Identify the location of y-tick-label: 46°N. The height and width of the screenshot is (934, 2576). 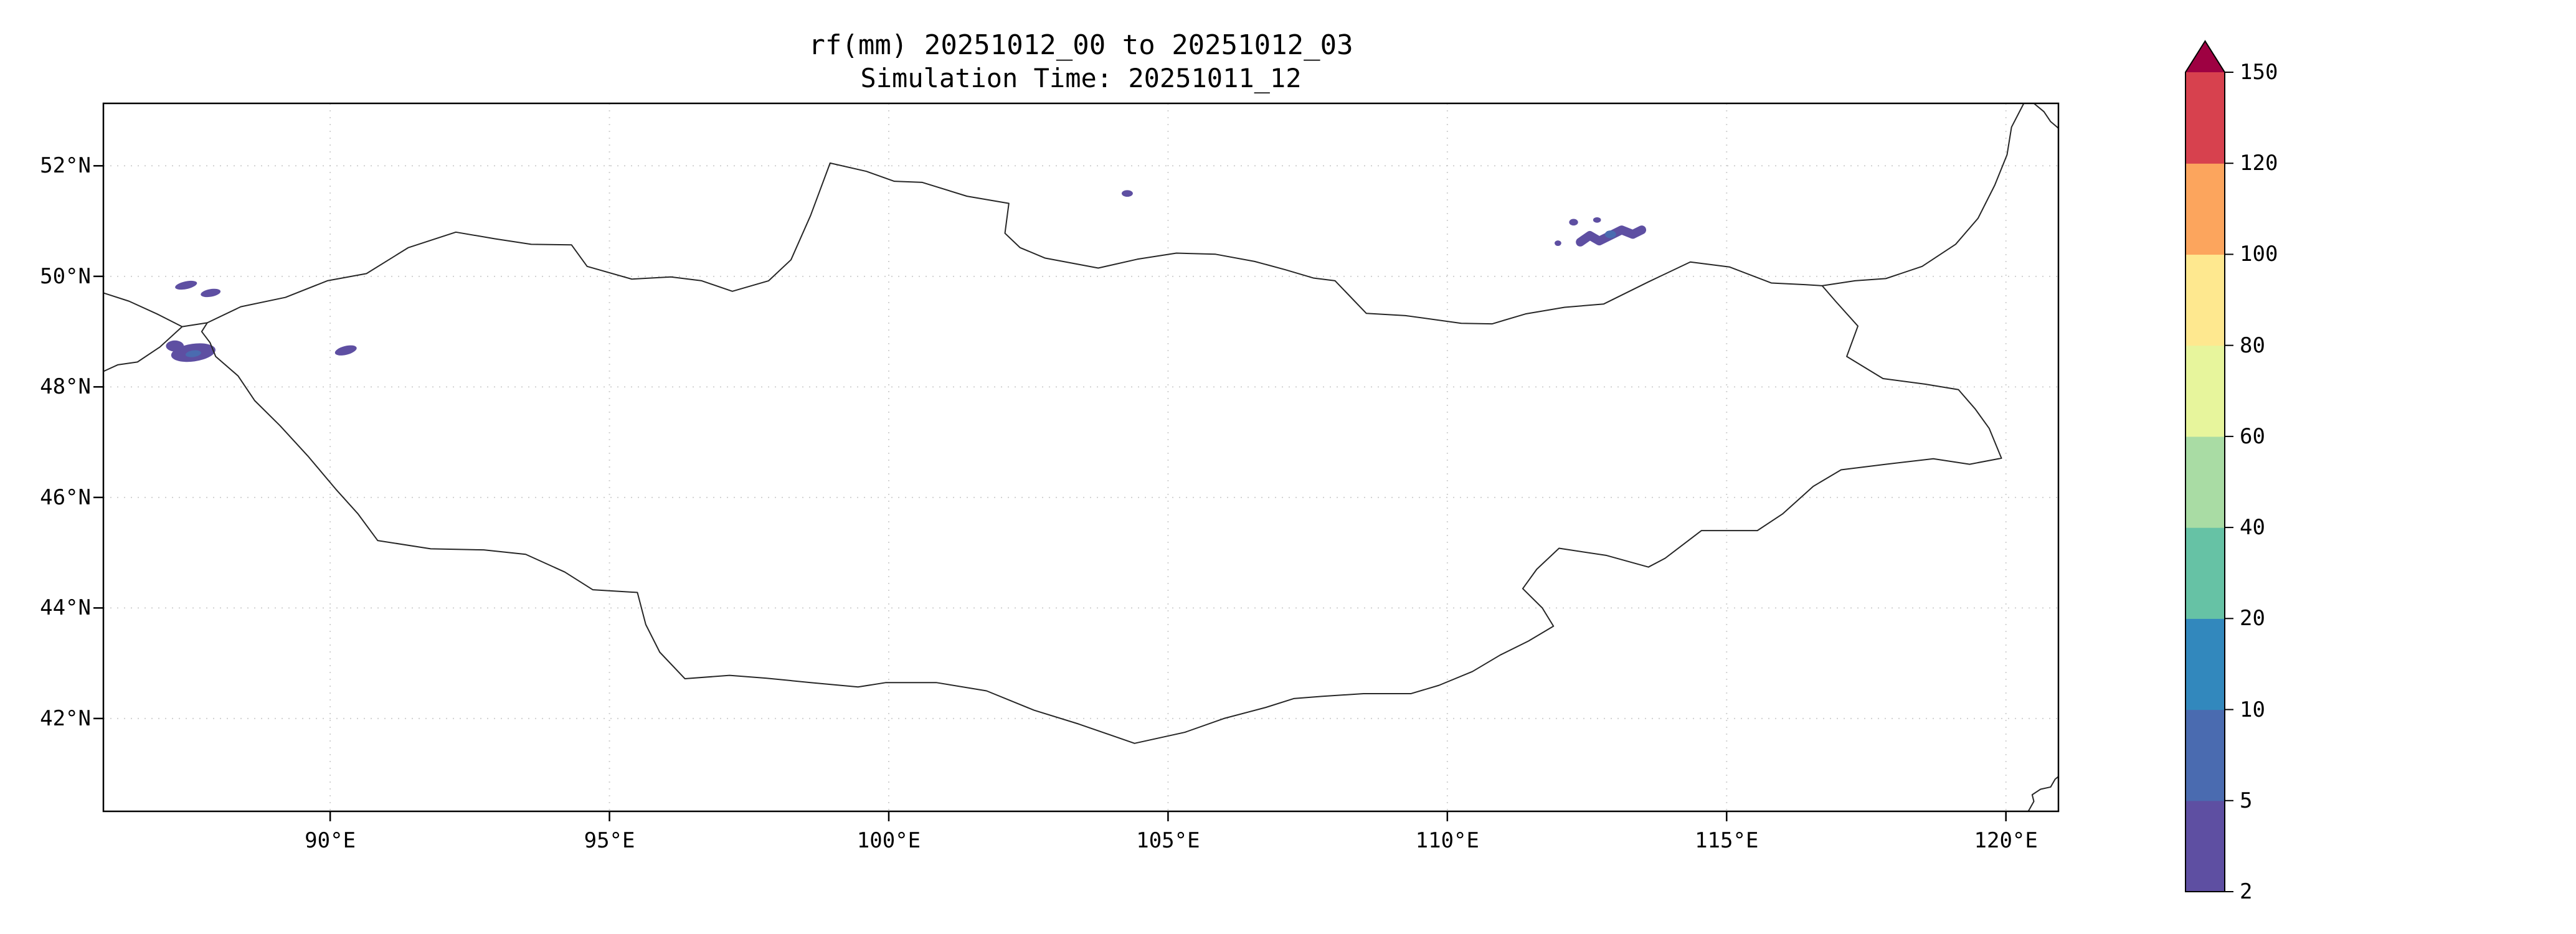
(66, 497).